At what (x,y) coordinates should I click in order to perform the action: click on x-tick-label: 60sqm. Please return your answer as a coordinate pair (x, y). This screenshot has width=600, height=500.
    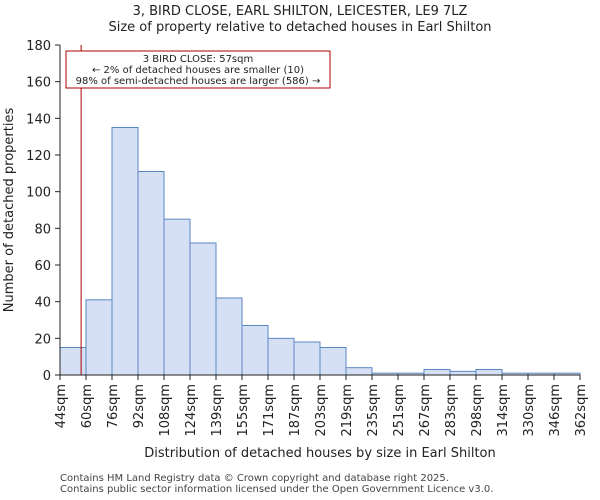
    Looking at the image, I should click on (87, 406).